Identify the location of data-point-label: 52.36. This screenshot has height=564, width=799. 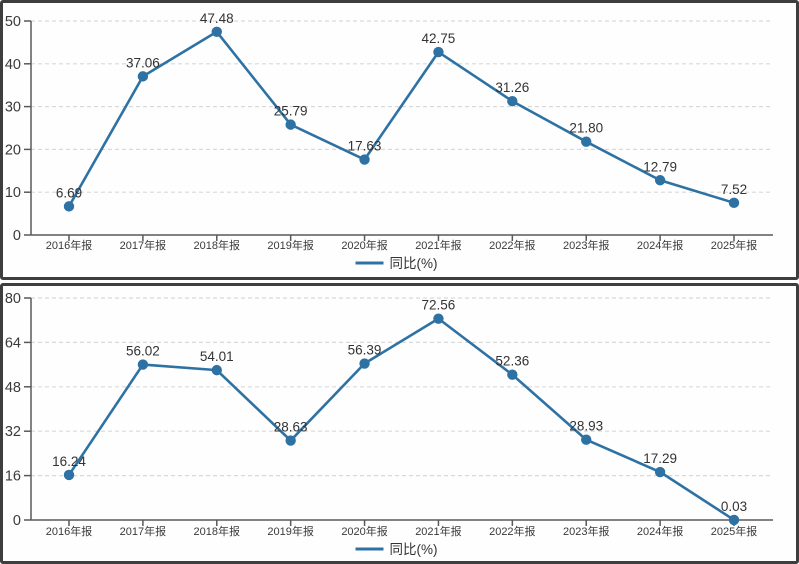
(512, 361).